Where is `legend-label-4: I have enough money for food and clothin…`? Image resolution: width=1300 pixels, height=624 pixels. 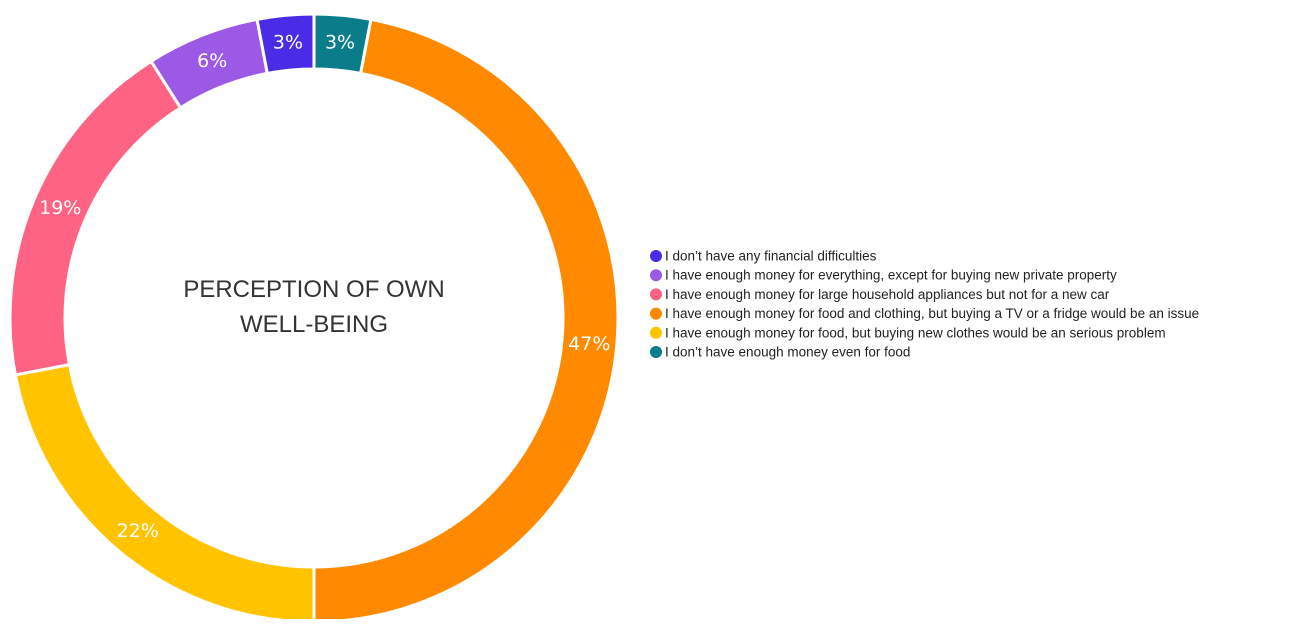 legend-label-4: I have enough money for food and clothin… is located at coordinates (932, 313).